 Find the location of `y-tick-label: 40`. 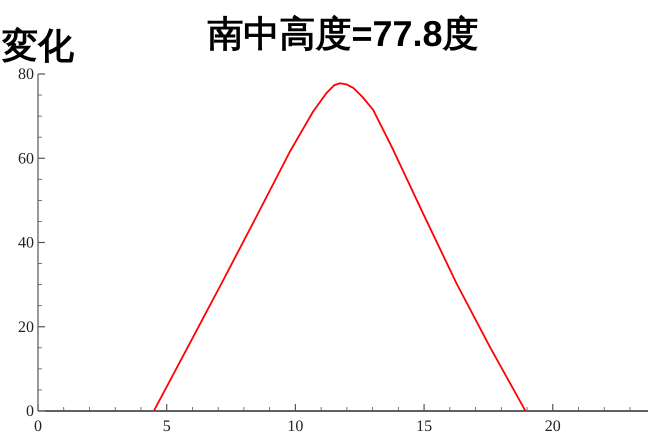

y-tick-label: 40 is located at coordinates (26, 243).